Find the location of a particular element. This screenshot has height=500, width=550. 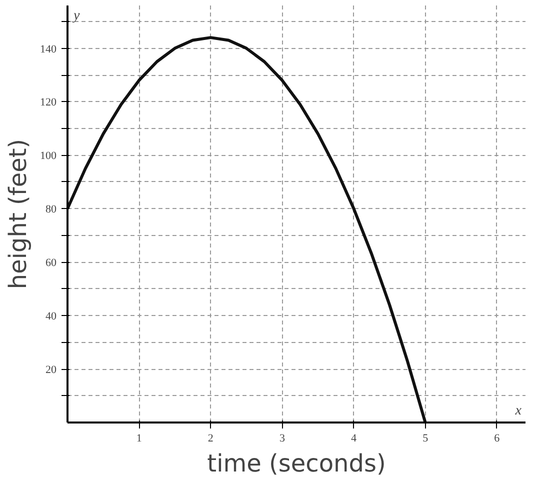

annotation: y is located at coordinates (76, 16).